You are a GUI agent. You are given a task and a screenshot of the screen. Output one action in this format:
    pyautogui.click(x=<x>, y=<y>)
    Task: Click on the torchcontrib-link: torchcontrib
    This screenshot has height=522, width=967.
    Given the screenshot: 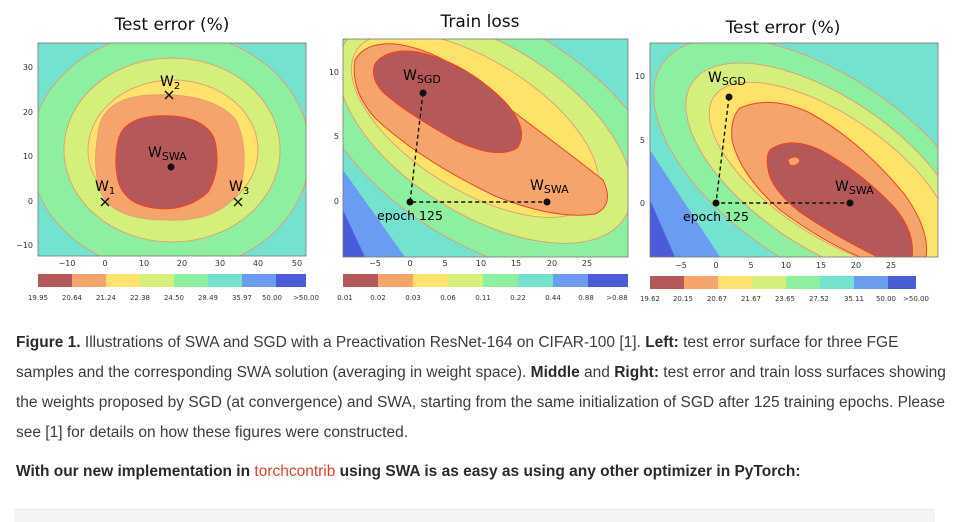 What is the action you would take?
    pyautogui.click(x=295, y=471)
    